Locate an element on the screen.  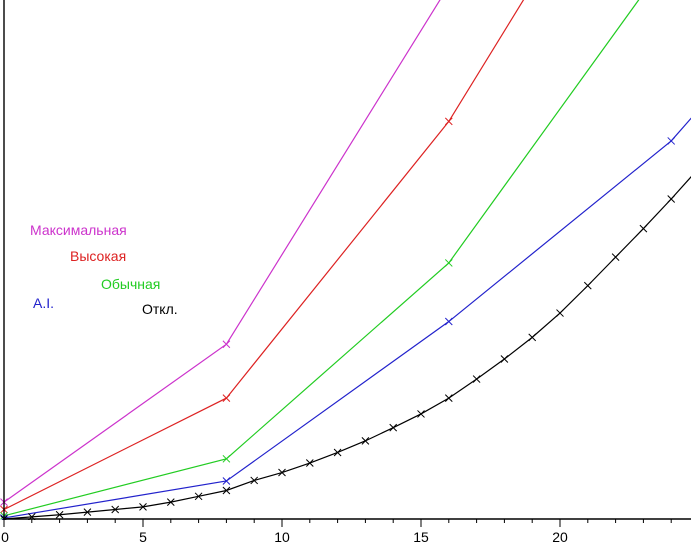
x-tick-label: 0 is located at coordinates (5, 537).